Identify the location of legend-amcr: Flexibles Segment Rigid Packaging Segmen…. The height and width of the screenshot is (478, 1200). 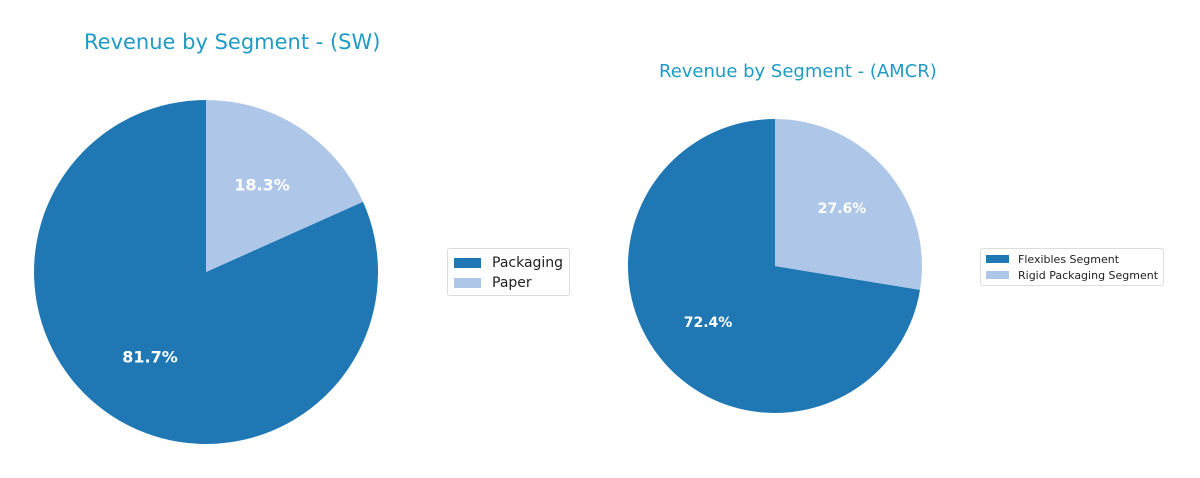
(1072, 267).